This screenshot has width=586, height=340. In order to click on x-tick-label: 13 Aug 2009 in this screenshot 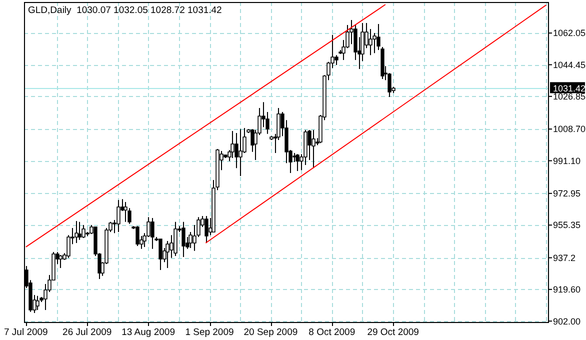, I will do `click(148, 332)`.